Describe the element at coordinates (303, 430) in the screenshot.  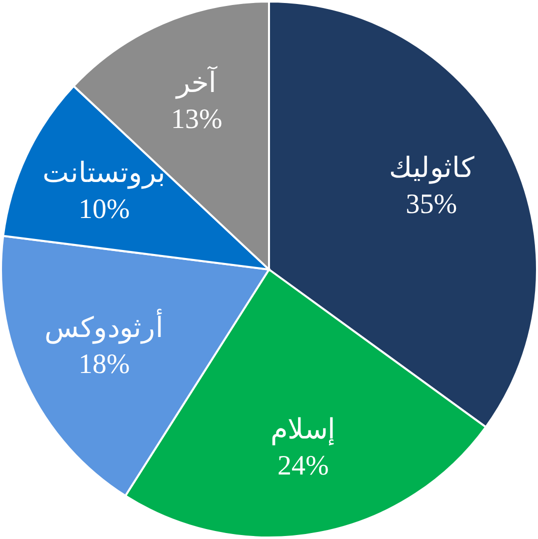
I see `slice-label: إسلام` at that location.